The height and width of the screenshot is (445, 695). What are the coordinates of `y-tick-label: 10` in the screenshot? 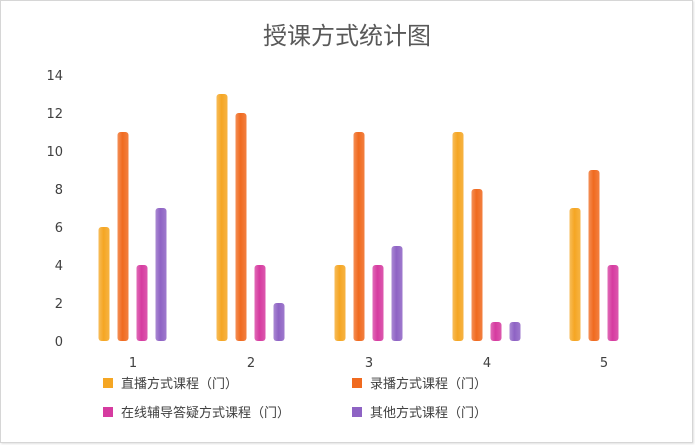 It's located at (54, 152).